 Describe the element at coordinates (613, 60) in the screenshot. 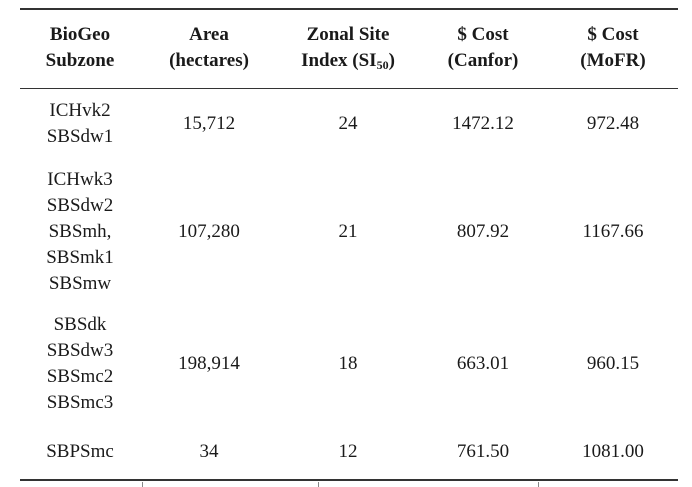

I see `header-text: (MoFR)` at that location.